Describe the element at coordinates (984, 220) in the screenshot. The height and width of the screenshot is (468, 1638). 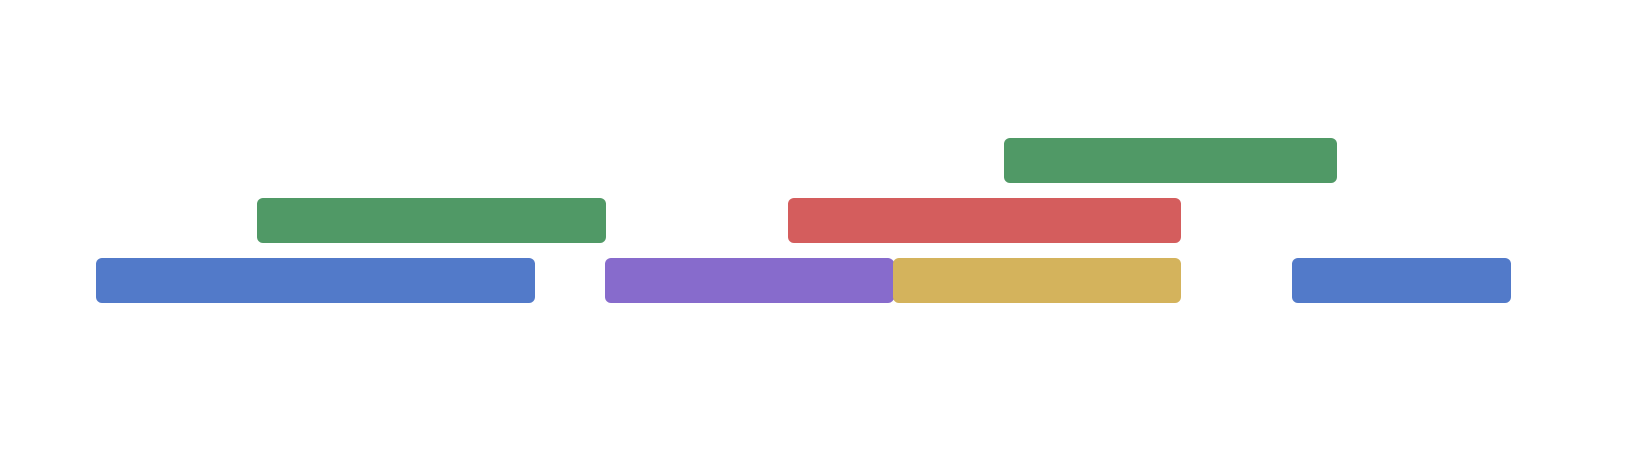
I see `timeline-bar-red` at that location.